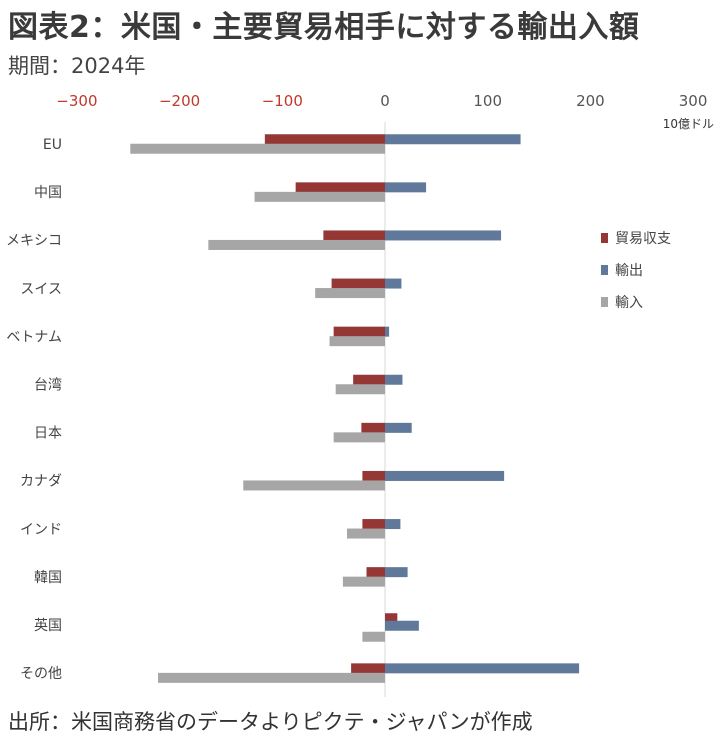 The width and height of the screenshot is (721, 745). I want to click on x-tick-label: 0, so click(385, 101).